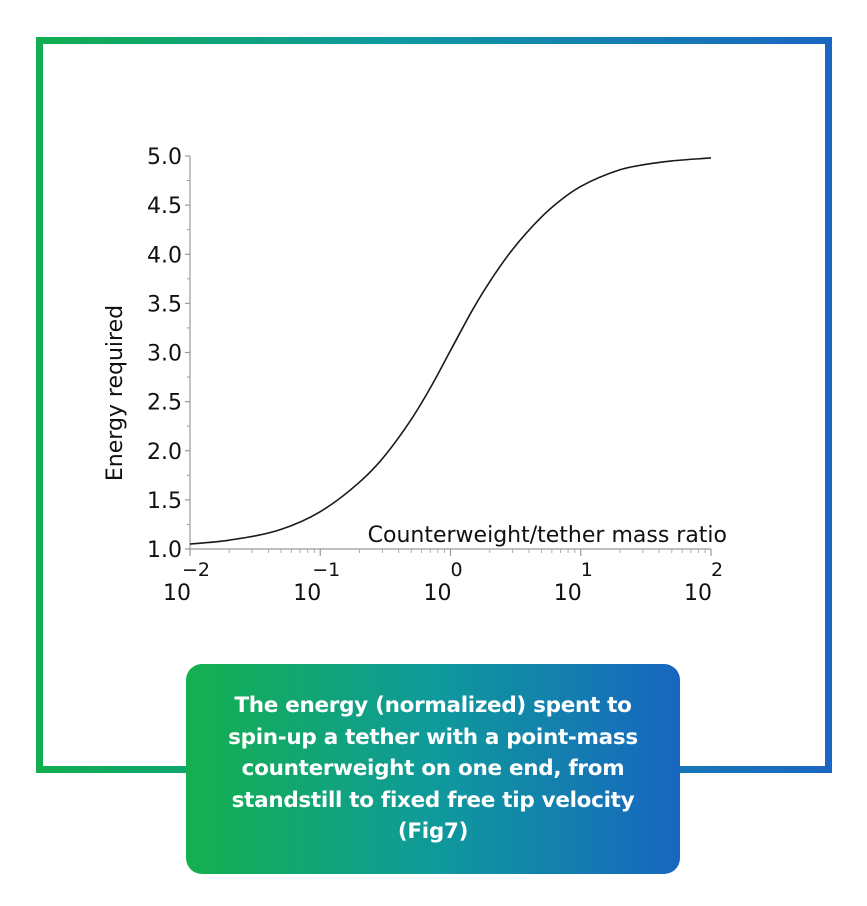  I want to click on x-tick-exponent: 1, so click(587, 570).